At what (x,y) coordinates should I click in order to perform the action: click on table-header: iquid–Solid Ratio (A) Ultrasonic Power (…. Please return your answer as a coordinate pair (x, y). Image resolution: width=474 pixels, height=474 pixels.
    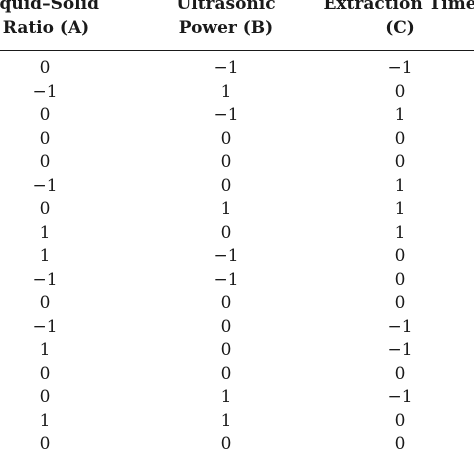
    Looking at the image, I should click on (237, 26).